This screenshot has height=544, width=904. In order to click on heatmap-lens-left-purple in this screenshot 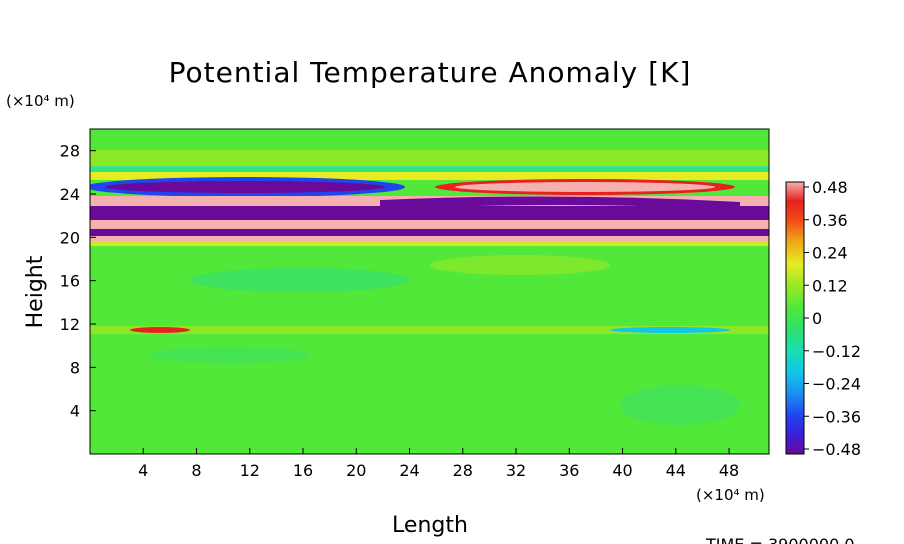, I will do `click(245, 187)`.